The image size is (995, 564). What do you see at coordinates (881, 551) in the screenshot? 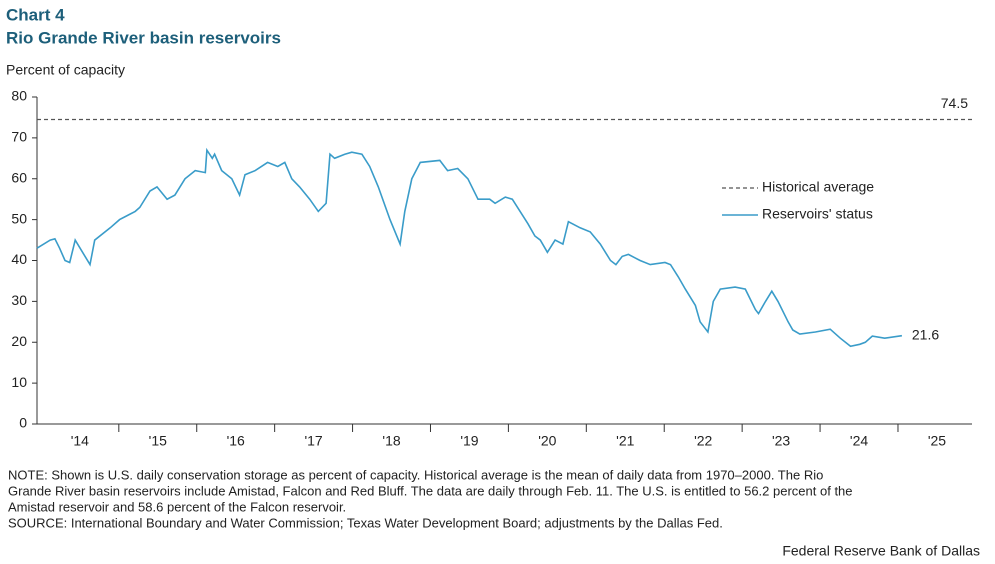
I see `credit: Federal Reserve Bank of Dallas` at bounding box center [881, 551].